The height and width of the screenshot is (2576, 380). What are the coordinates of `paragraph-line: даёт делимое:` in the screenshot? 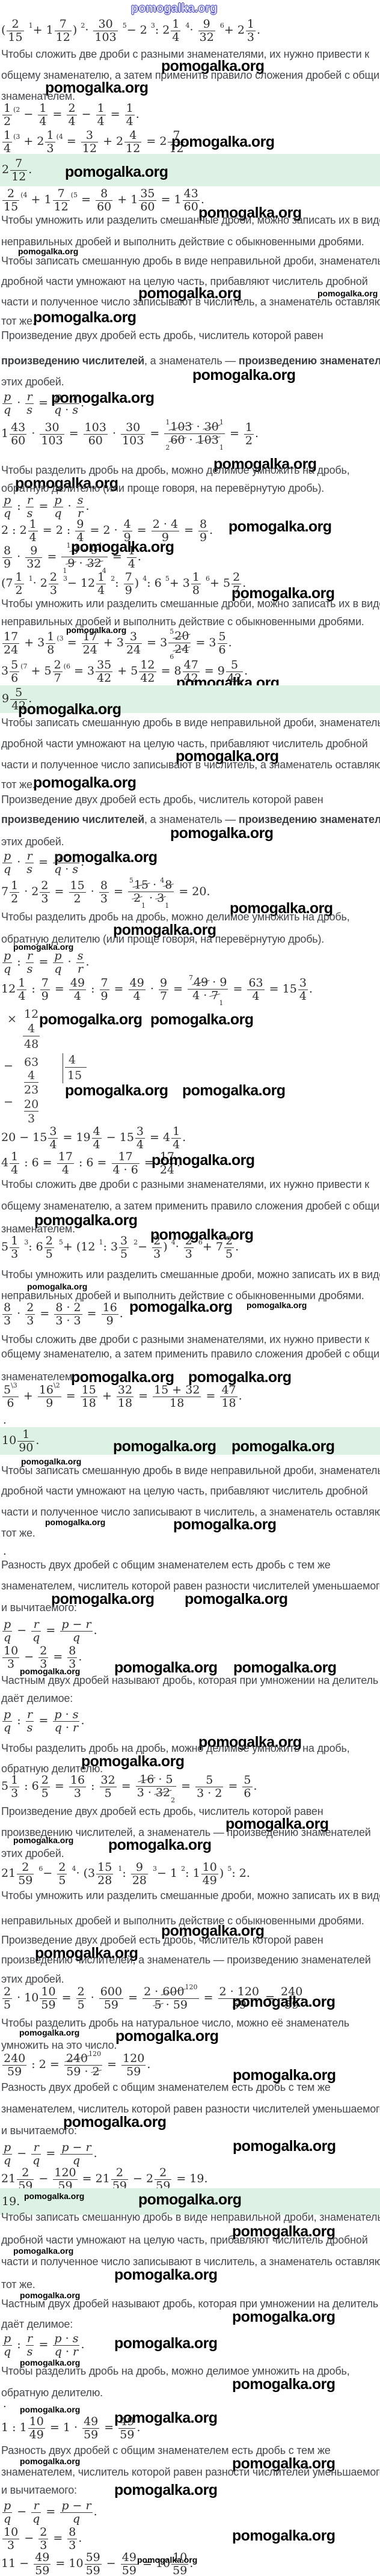 It's located at (37, 1698).